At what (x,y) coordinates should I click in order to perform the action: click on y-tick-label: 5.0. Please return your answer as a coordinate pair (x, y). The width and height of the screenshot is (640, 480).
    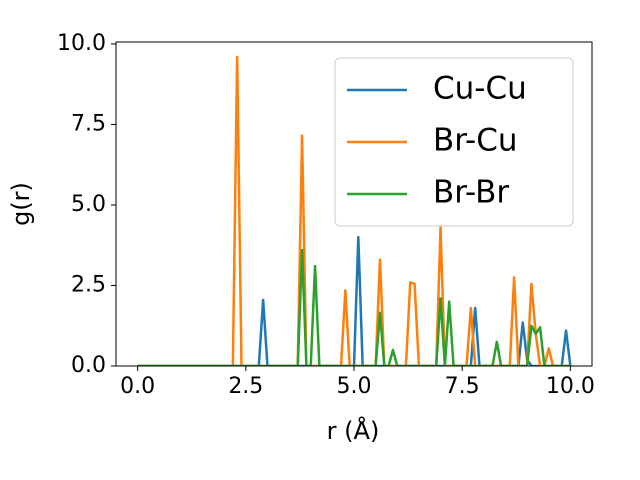
    Looking at the image, I should click on (88, 204).